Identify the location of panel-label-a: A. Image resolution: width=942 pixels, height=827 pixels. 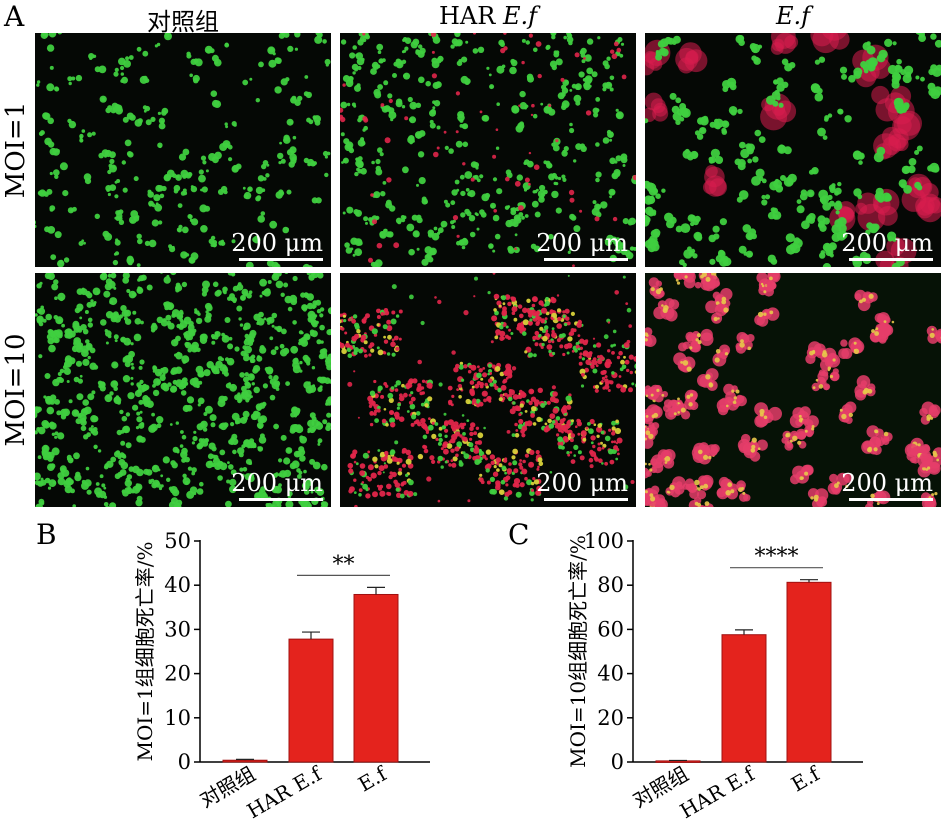
(14, 16).